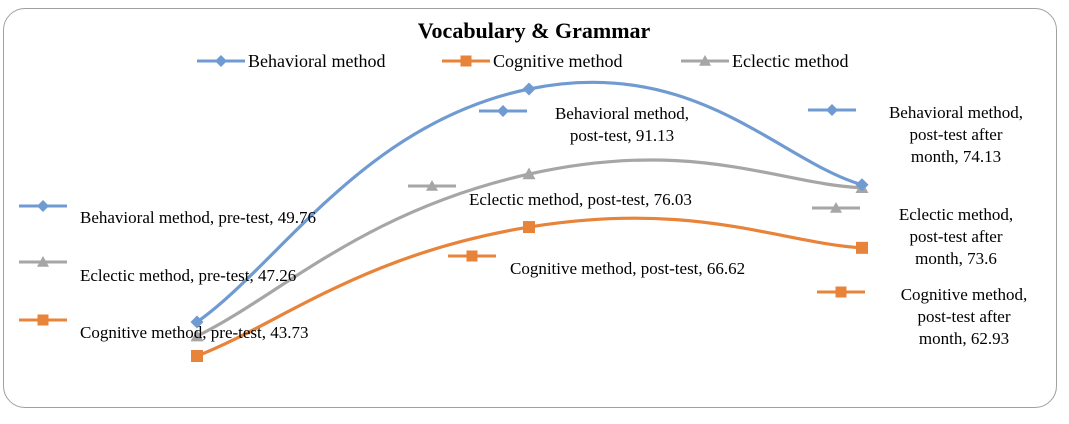 This screenshot has width=1069, height=424. I want to click on legend-key-behavioral-method-marker, so click(221, 61).